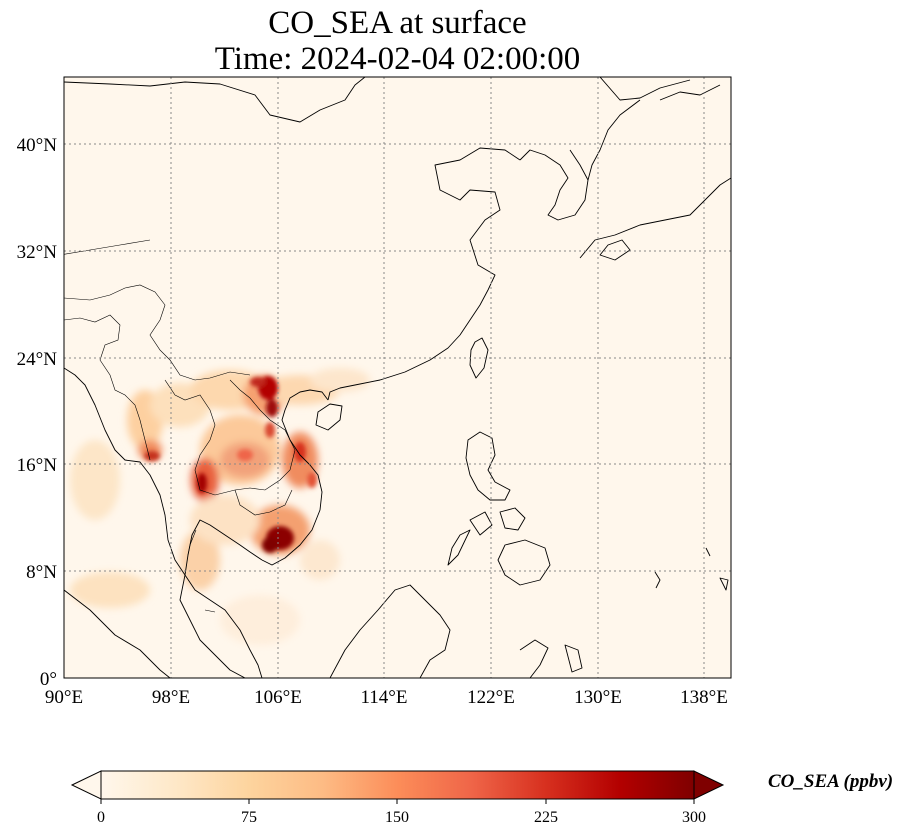 The image size is (916, 836). Describe the element at coordinates (397, 817) in the screenshot. I see `colorbar-tick-label: 150` at that location.